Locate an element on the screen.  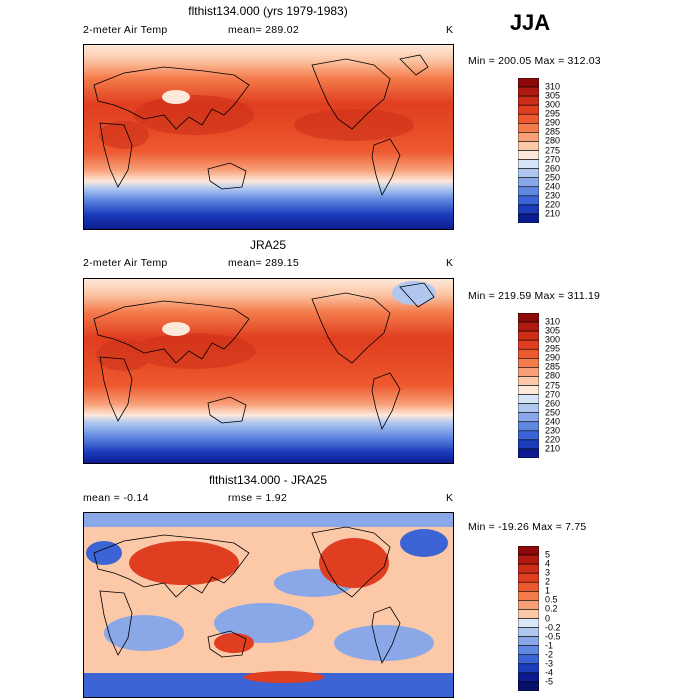
panel-2-colorbar-tick-5: 285 is located at coordinates (553, 366).